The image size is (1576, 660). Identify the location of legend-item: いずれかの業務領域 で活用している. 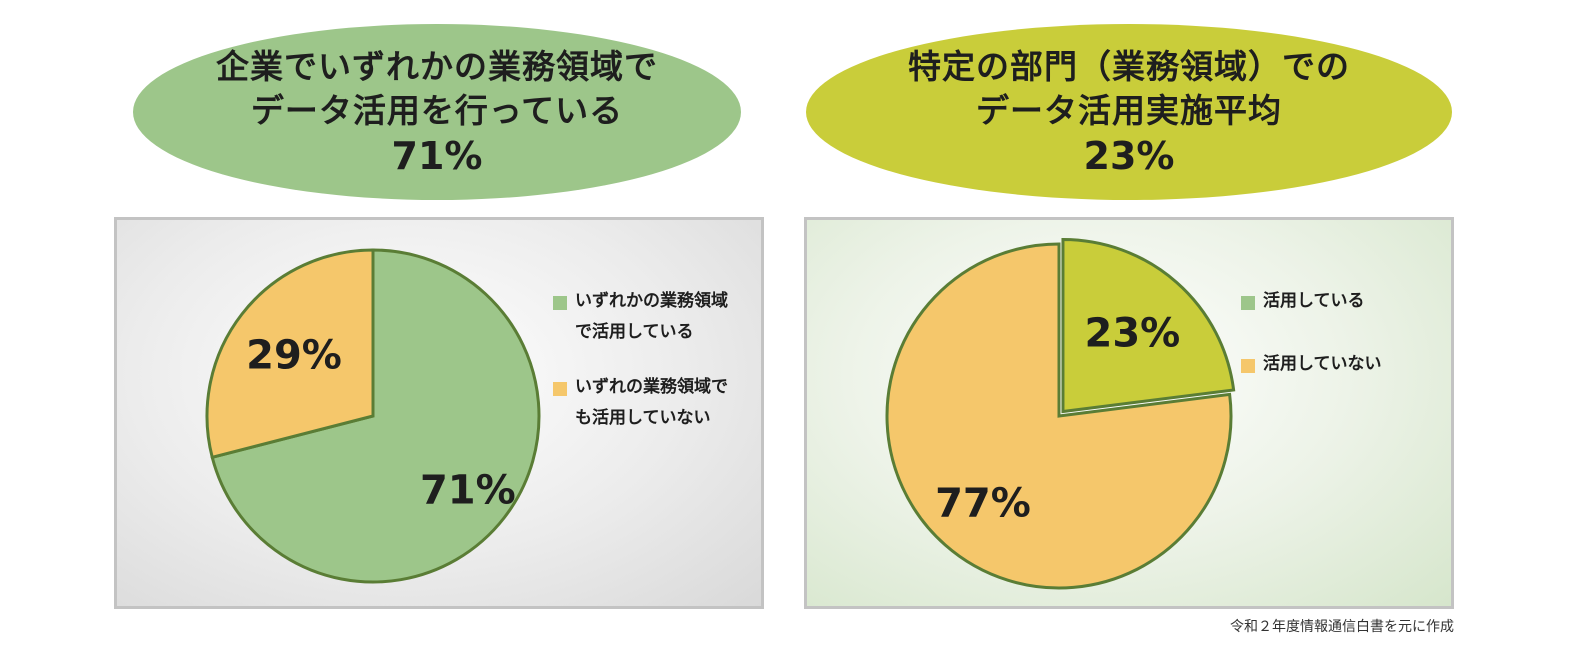
(653, 319).